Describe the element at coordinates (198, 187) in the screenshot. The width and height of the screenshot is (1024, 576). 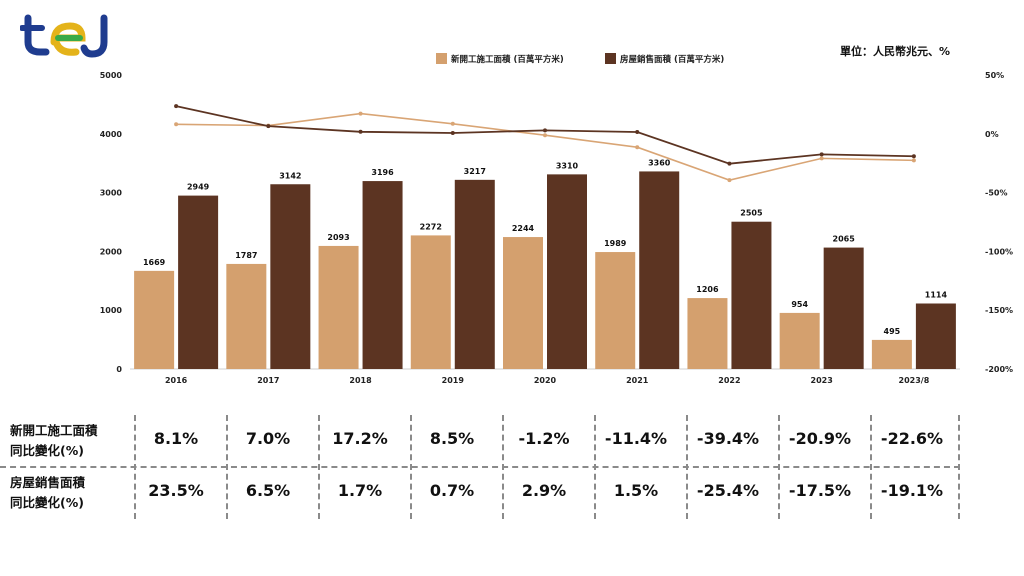
I see `data-label: 2949` at that location.